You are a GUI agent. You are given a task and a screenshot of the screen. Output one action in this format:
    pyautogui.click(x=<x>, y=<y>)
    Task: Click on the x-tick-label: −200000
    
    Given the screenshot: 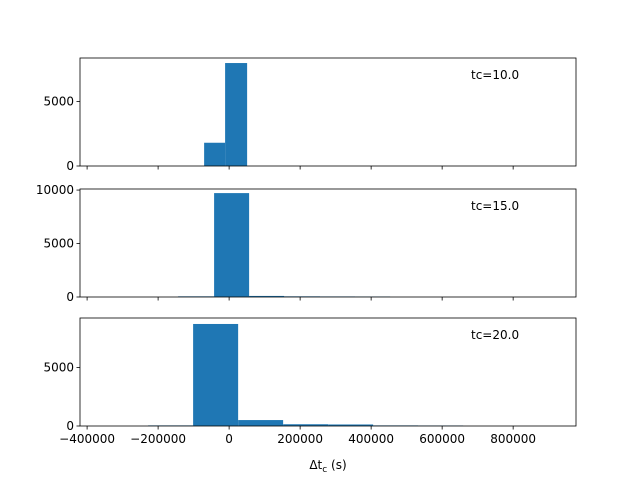 What is the action you would take?
    pyautogui.click(x=158, y=439)
    